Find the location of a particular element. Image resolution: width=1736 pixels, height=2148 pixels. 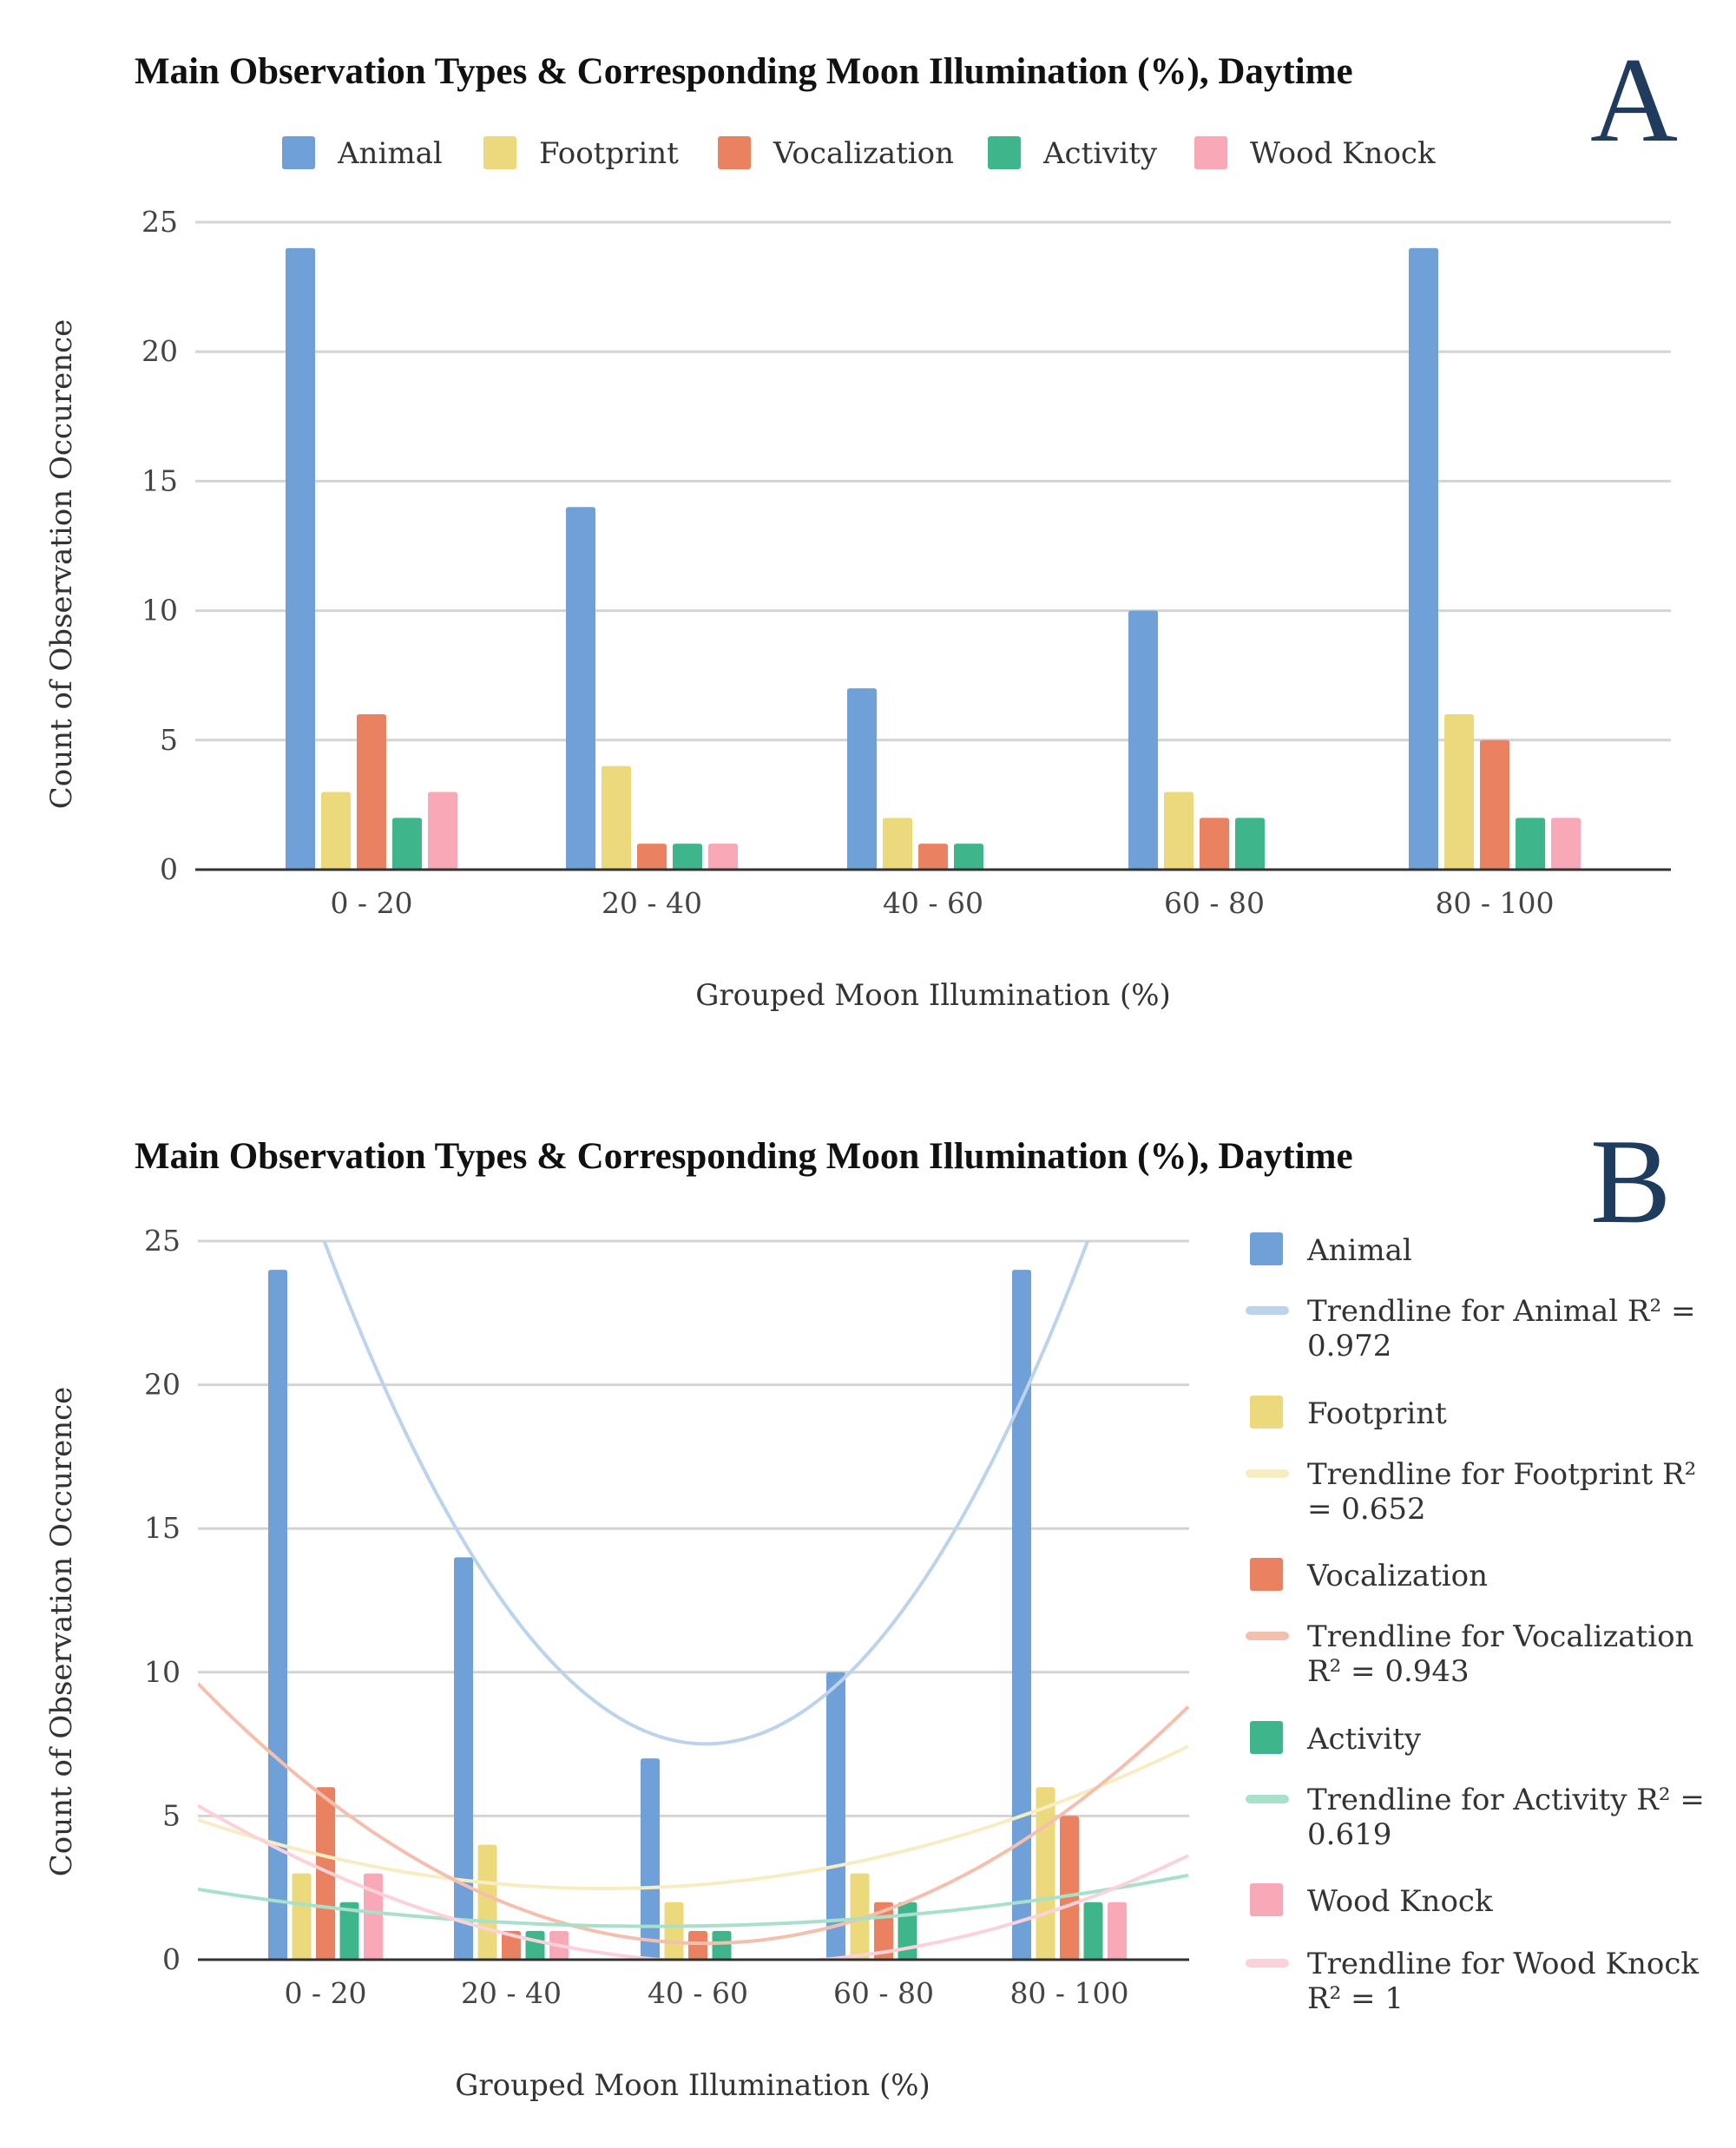

legend-label-footprint: Footprint is located at coordinates (1377, 1414).